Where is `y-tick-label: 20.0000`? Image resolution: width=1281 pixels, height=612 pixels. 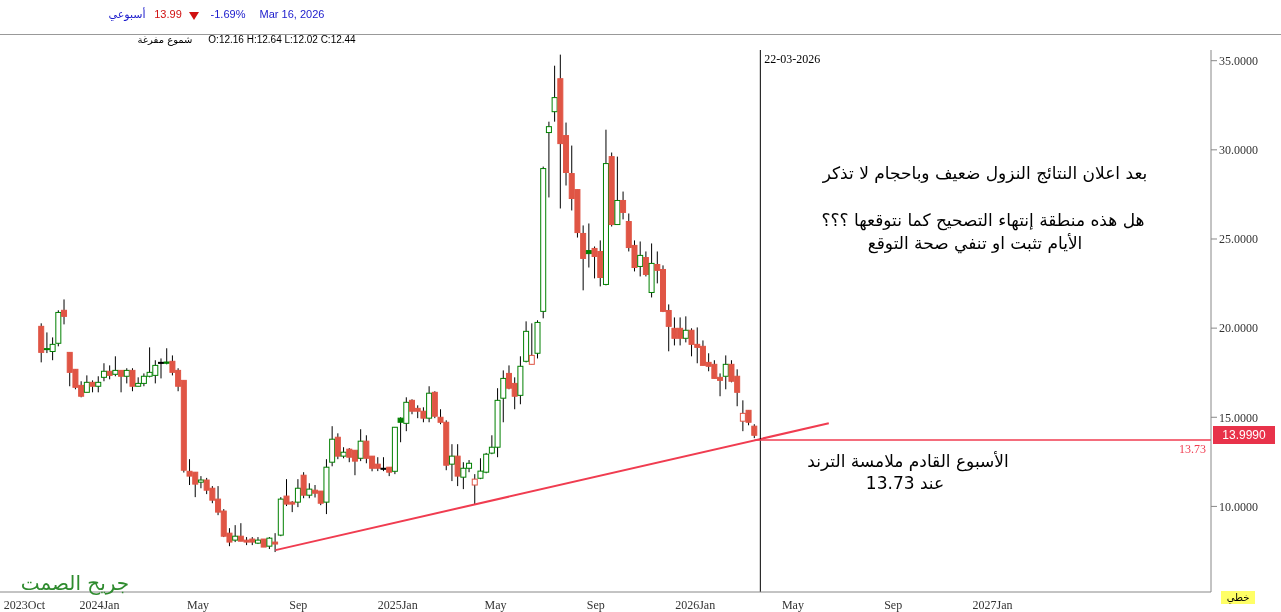 y-tick-label: 20.0000 is located at coordinates (1238, 328).